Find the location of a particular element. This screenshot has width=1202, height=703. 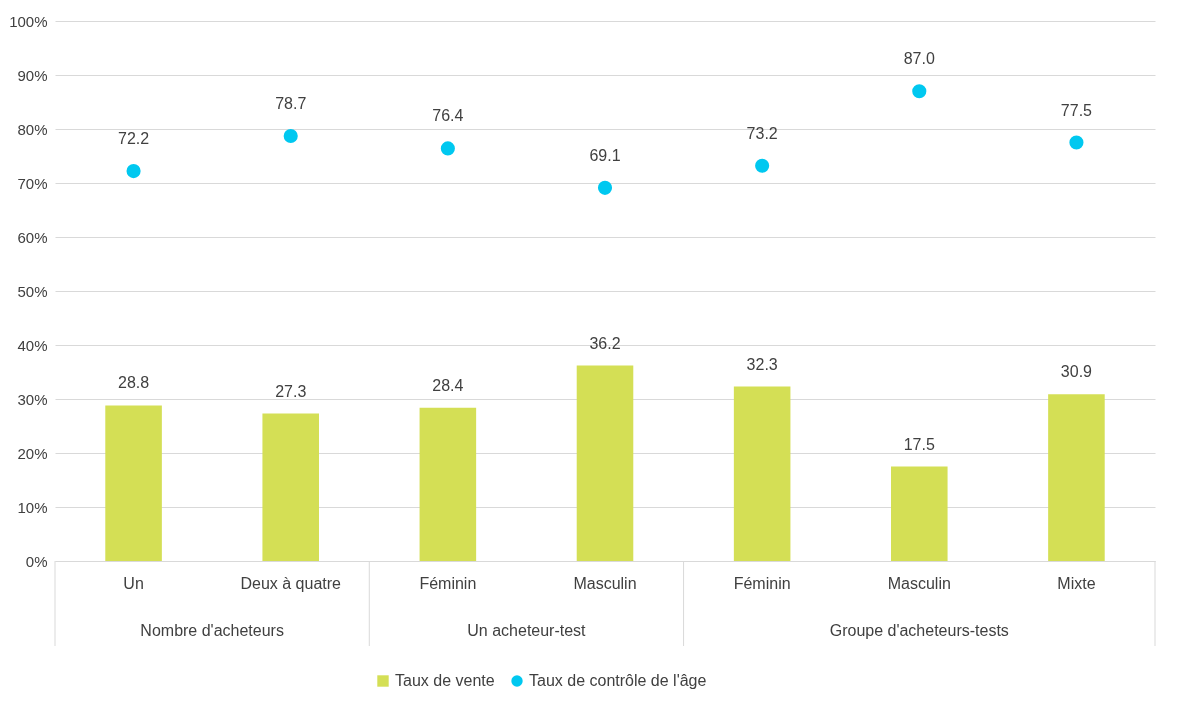

data-label: 28.4 is located at coordinates (448, 385).